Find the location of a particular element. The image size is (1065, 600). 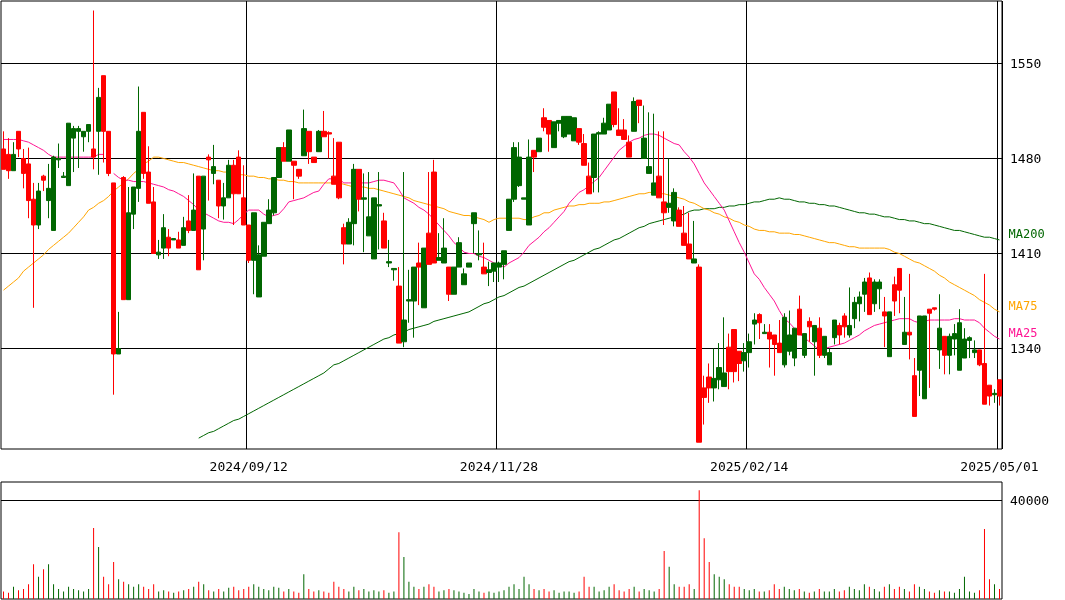

x-tick-label: 2024/09/12 is located at coordinates (248, 466).